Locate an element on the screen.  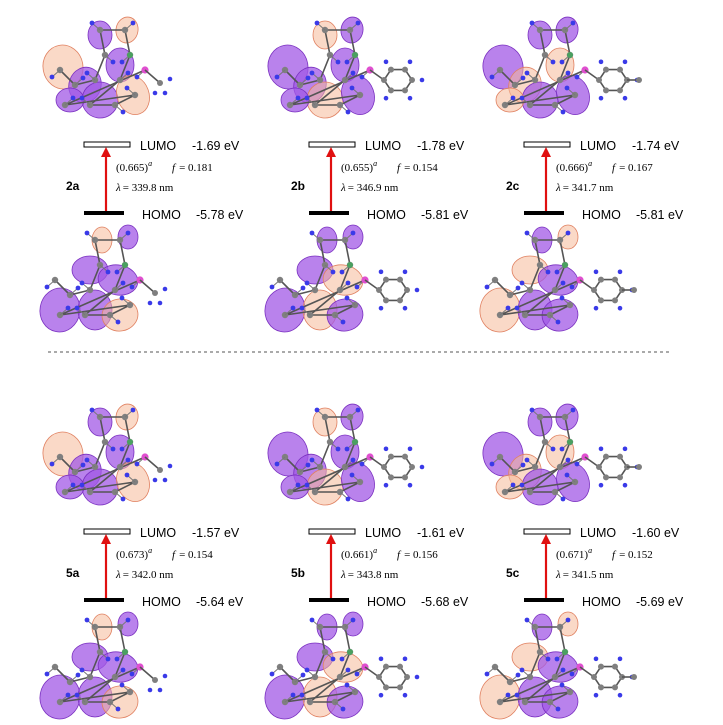
compound-label: 5a is located at coordinates (73, 573).